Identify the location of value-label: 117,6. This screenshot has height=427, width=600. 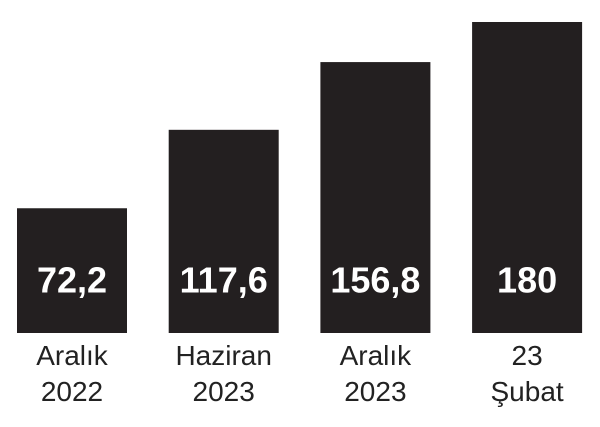
(224, 280).